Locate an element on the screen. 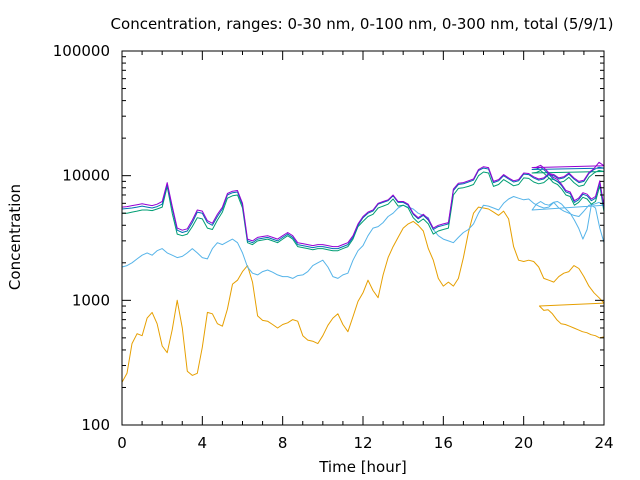  y-axis-label: Concentration is located at coordinates (15, 237).